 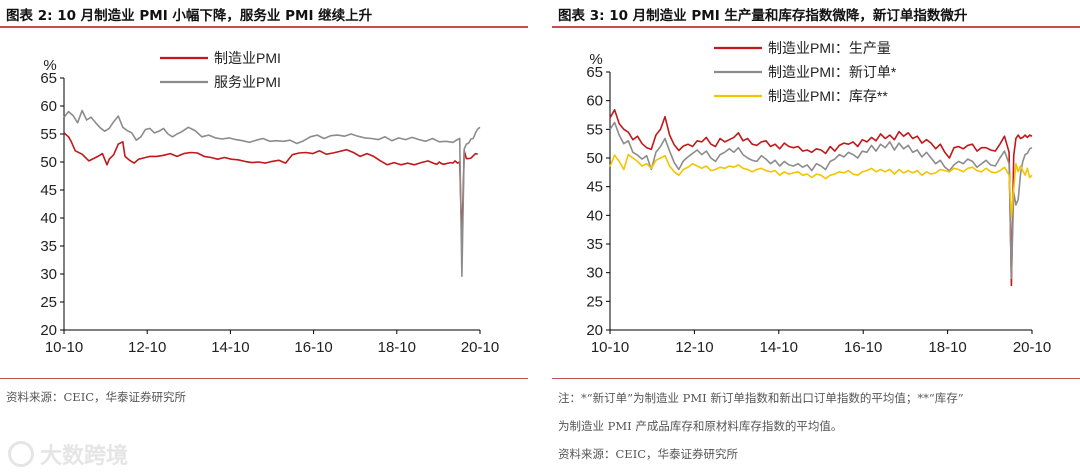 I want to click on watermark: 大数跨境, so click(x=68, y=454).